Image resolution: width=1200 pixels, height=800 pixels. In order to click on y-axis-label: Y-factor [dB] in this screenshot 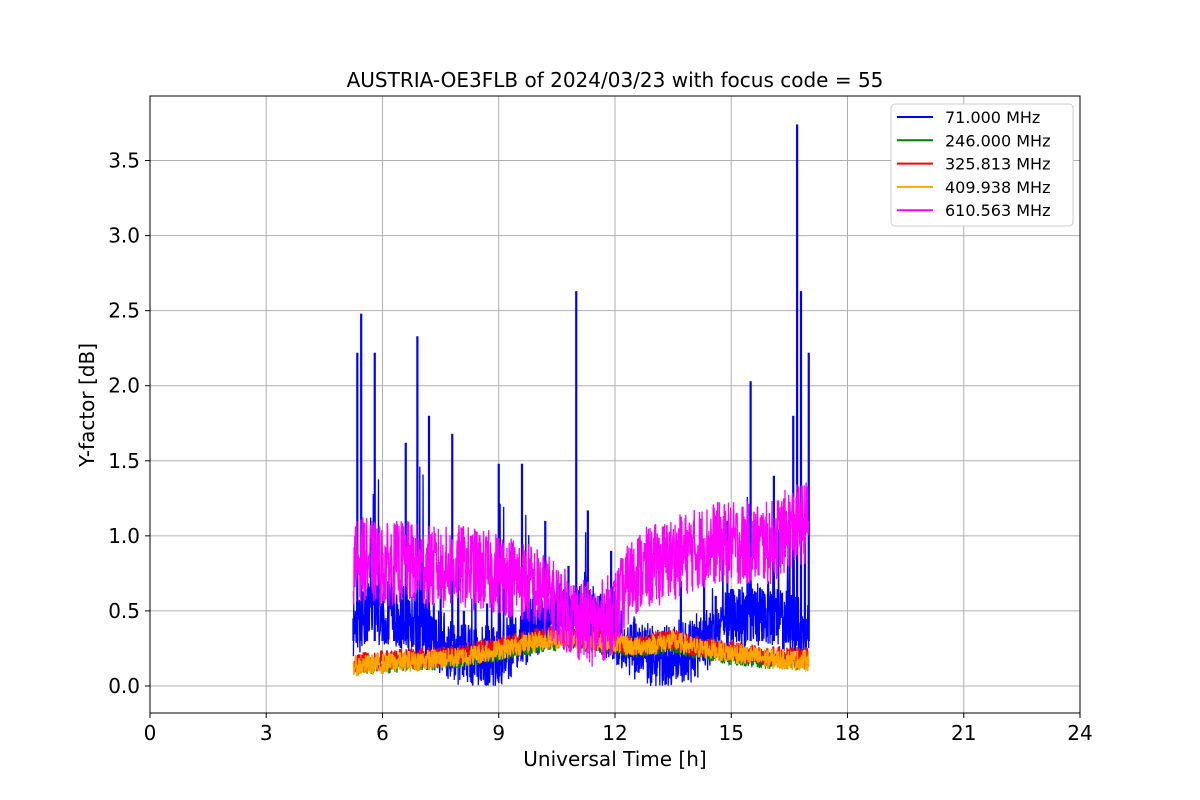, I will do `click(87, 405)`.